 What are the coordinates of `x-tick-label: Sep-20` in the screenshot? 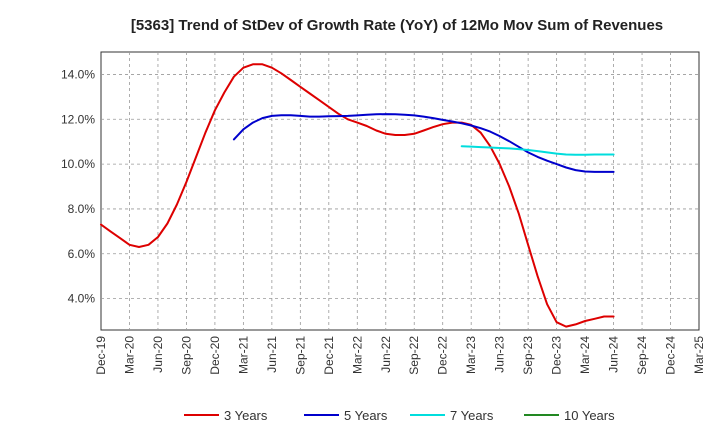 It's located at (186, 355).